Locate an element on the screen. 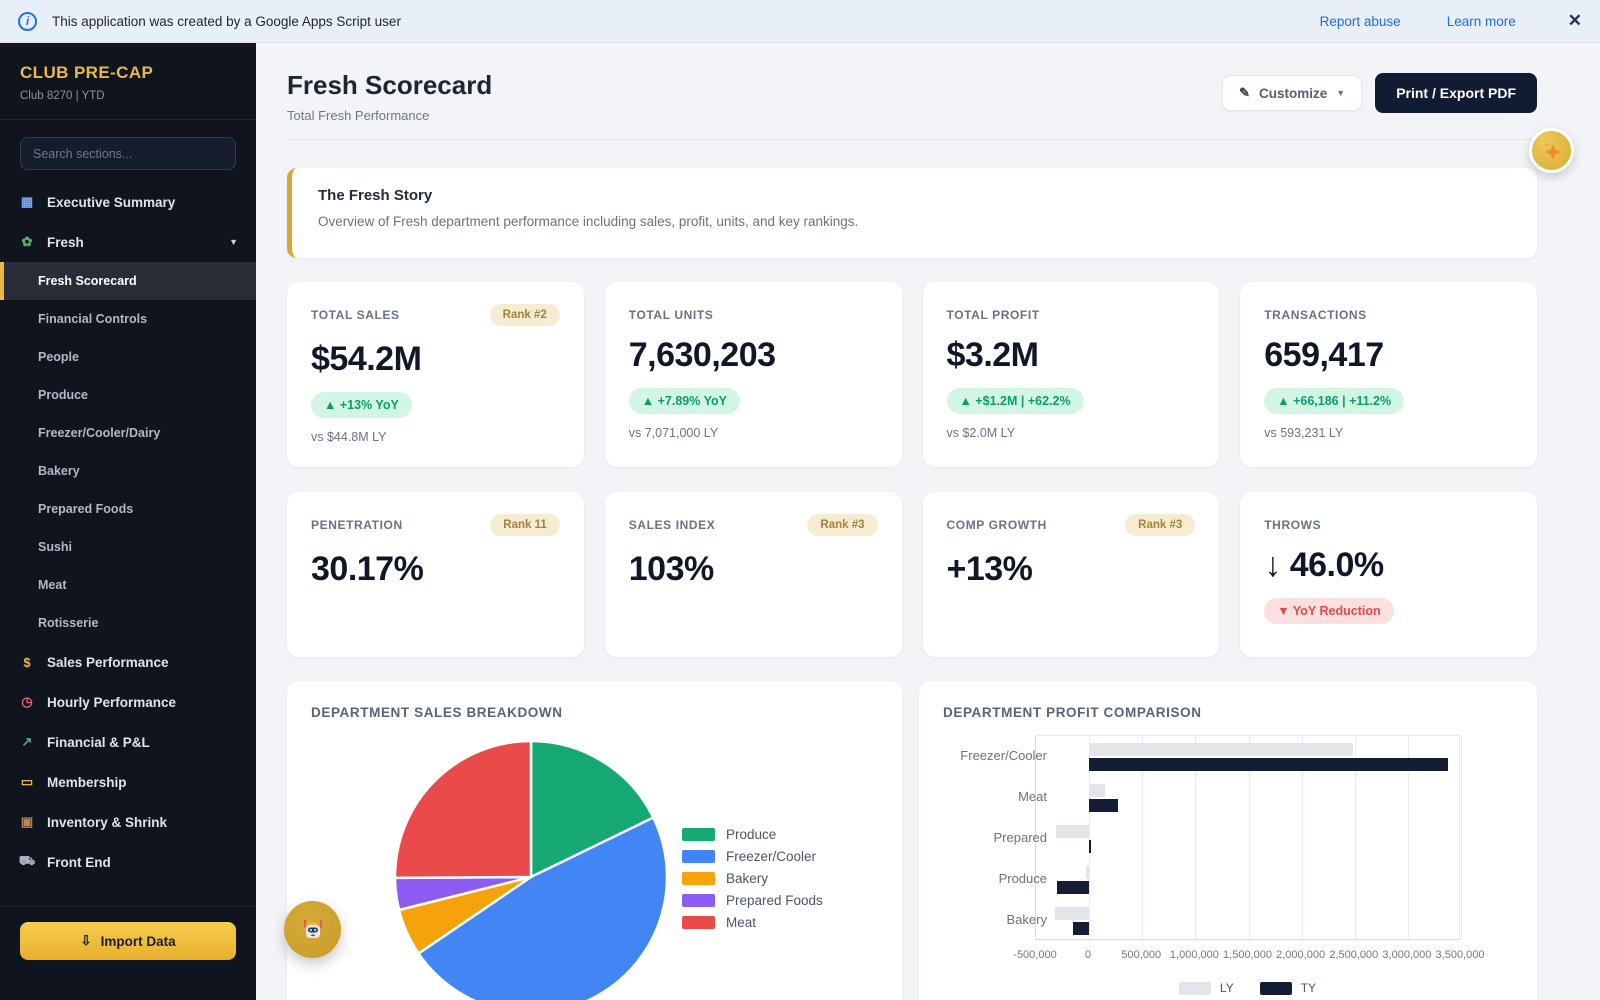 The width and height of the screenshot is (1600, 1000). kpi-label: TRANSACTIONS is located at coordinates (1315, 315).